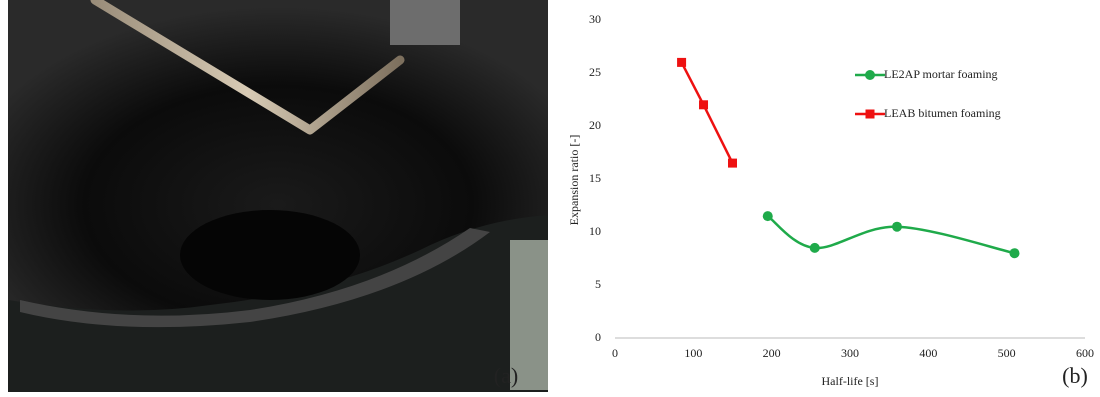 The height and width of the screenshot is (397, 1100). What do you see at coordinates (574, 180) in the screenshot?
I see `y-axis-label: Expansion ratio [-]` at bounding box center [574, 180].